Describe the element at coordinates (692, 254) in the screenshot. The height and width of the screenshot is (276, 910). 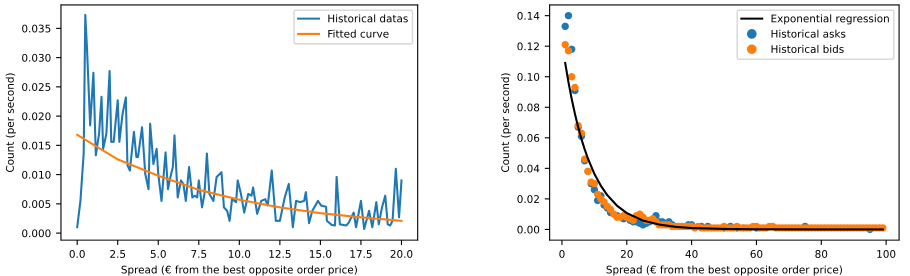
I see `x-tick-label: 40` at that location.